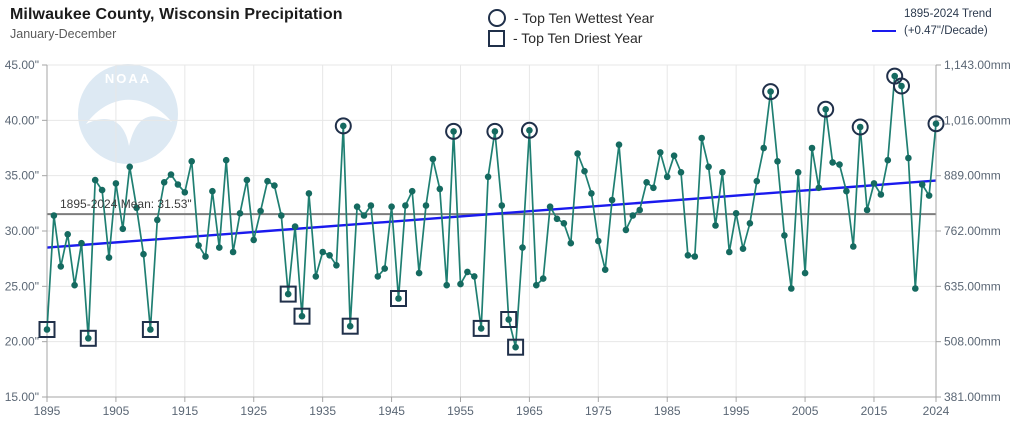 Image resolution: width=1024 pixels, height=432 pixels. I want to click on legend-row-driest: - Top Ten Driest Year, so click(571, 38).